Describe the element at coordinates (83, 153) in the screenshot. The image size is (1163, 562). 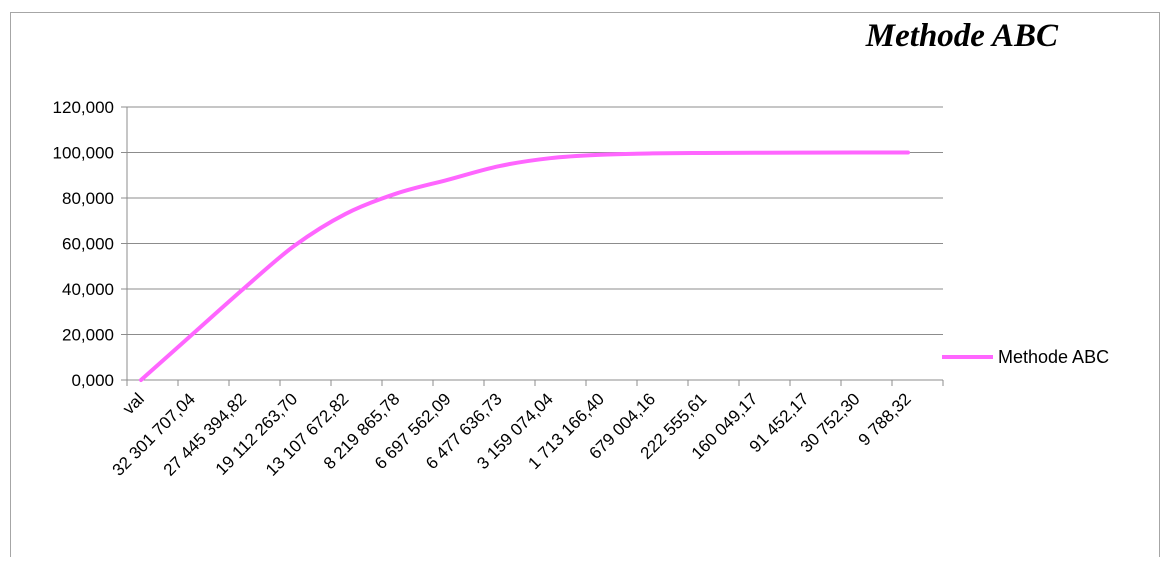
I see `y-tick-label: 100,000` at that location.